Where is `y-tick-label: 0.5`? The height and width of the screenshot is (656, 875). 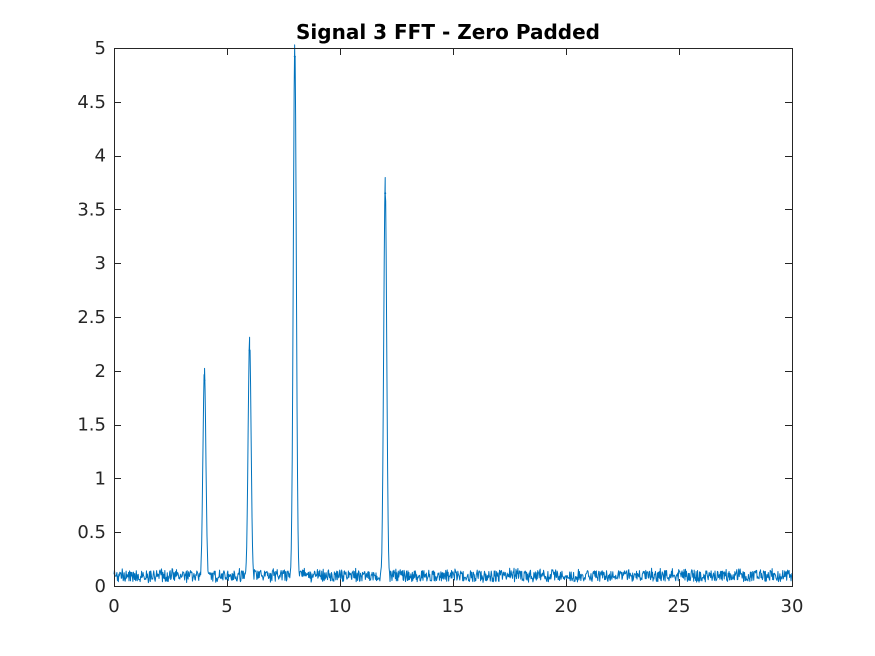 y-tick-label: 0.5 is located at coordinates (91, 532).